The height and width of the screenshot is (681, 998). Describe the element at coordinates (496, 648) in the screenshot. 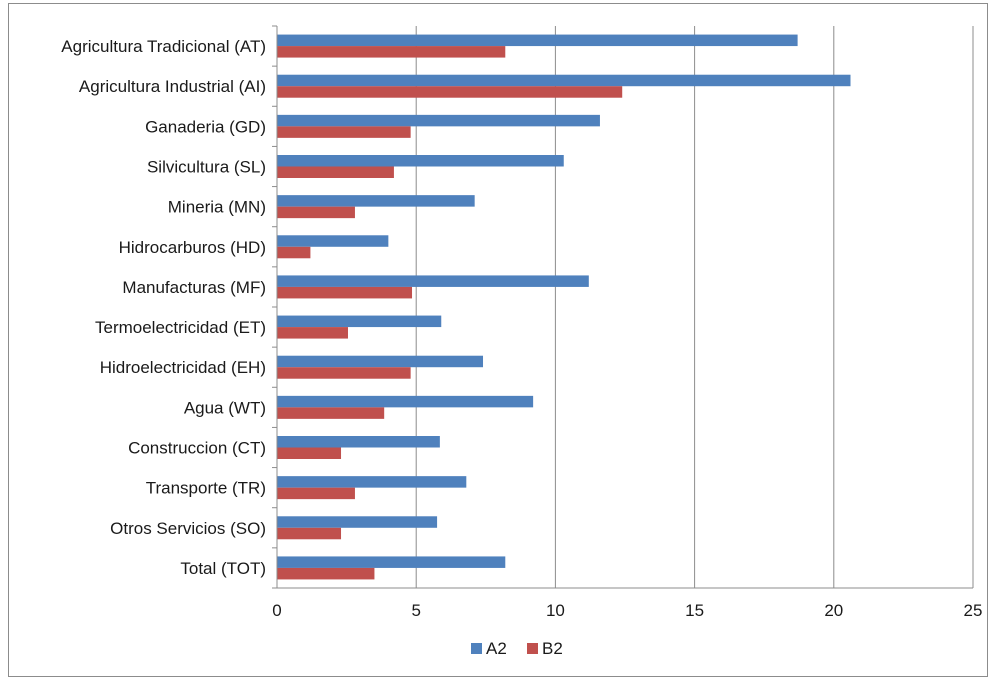

I see `legend-label-a2: A2` at that location.